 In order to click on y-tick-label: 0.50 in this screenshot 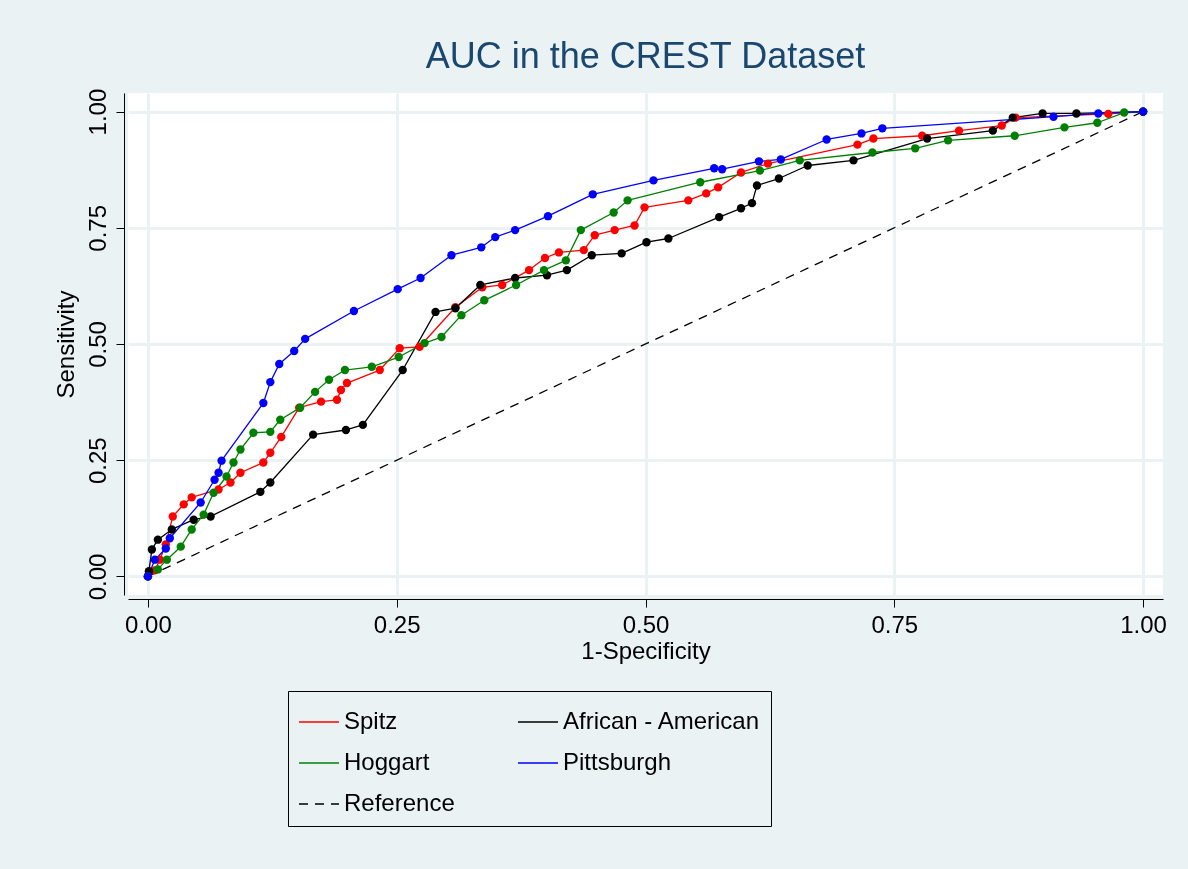, I will do `click(97, 344)`.